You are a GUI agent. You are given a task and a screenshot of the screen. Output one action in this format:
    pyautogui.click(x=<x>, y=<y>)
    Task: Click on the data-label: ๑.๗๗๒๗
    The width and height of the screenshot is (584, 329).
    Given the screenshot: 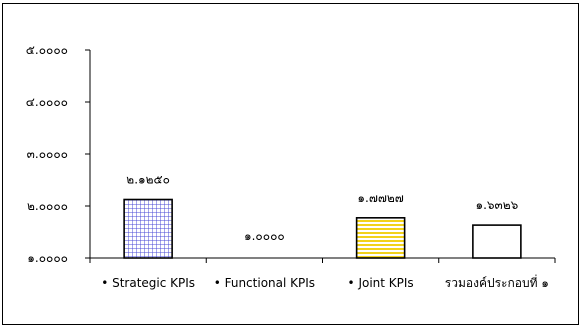 What is the action you would take?
    pyautogui.click(x=380, y=198)
    